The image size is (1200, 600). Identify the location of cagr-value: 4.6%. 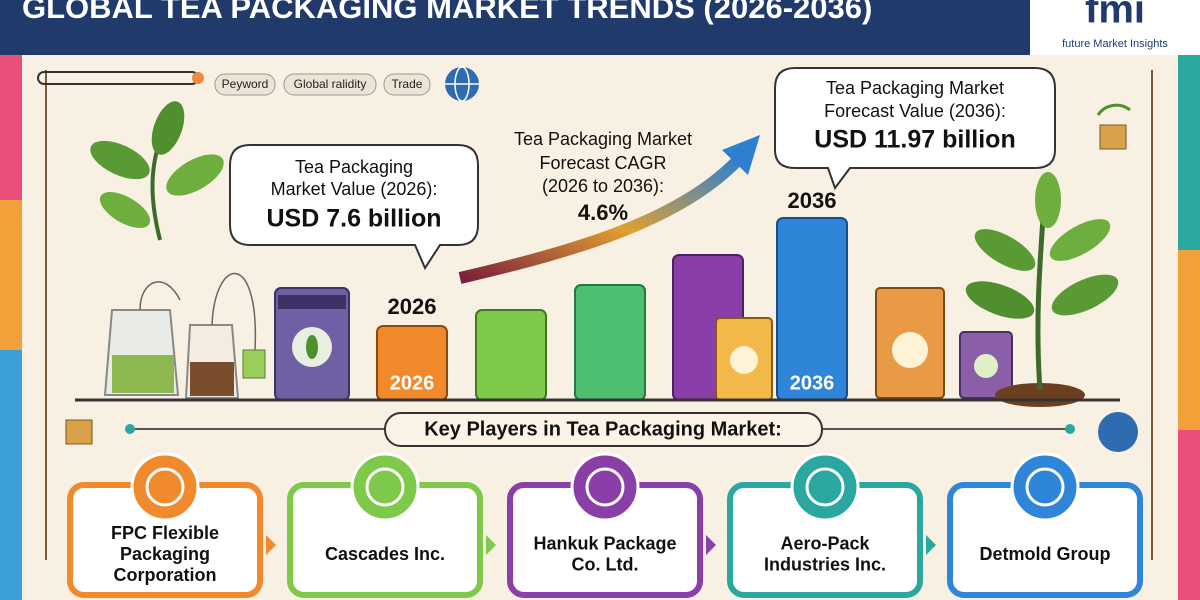
(603, 212).